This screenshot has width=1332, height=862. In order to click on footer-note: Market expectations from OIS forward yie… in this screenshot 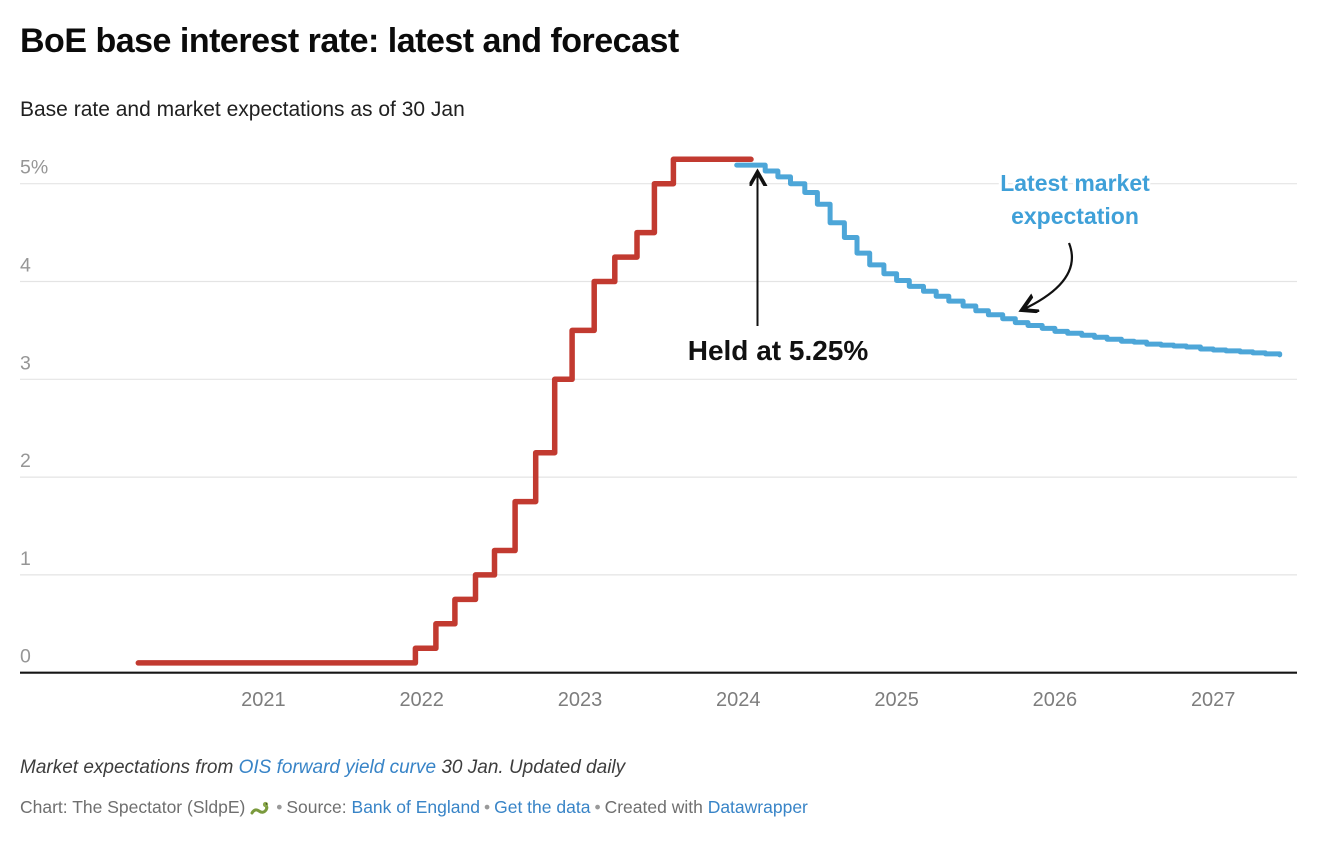, I will do `click(322, 768)`.